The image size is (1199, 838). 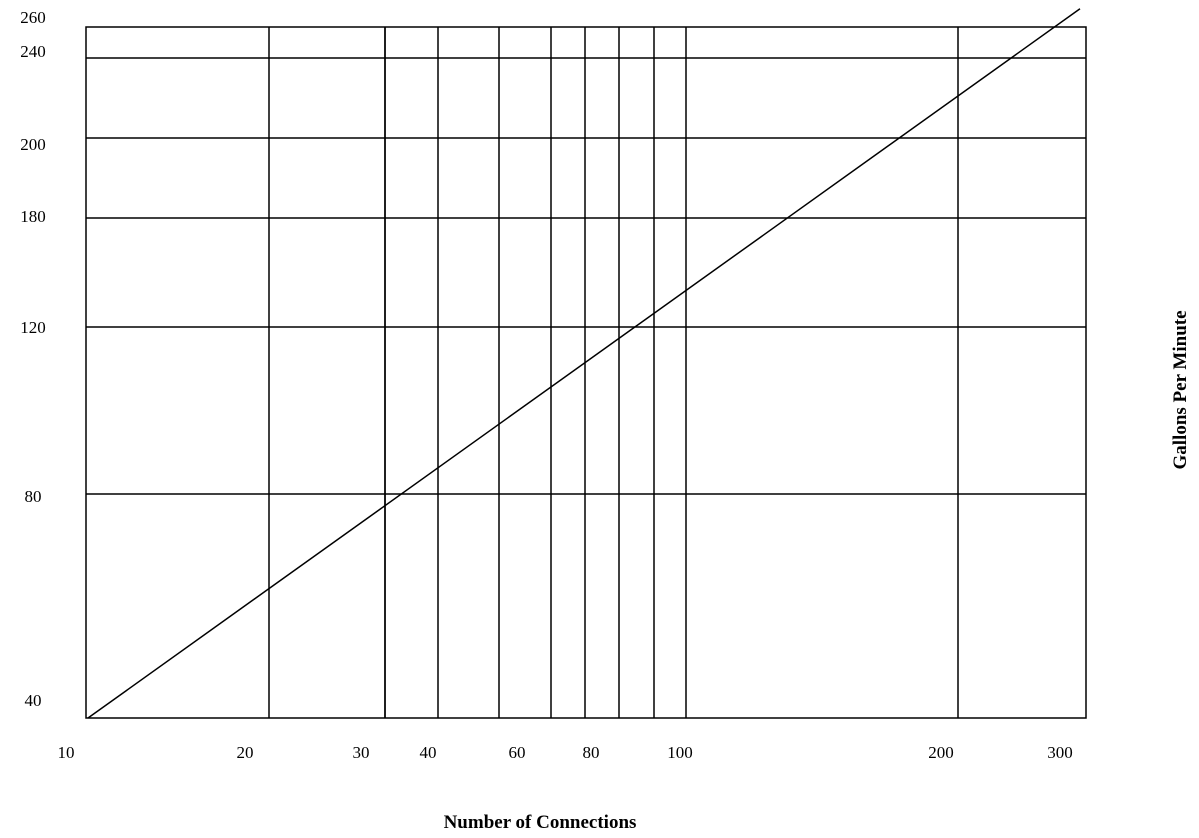 What do you see at coordinates (941, 752) in the screenshot?
I see `x-tick-label: 200` at bounding box center [941, 752].